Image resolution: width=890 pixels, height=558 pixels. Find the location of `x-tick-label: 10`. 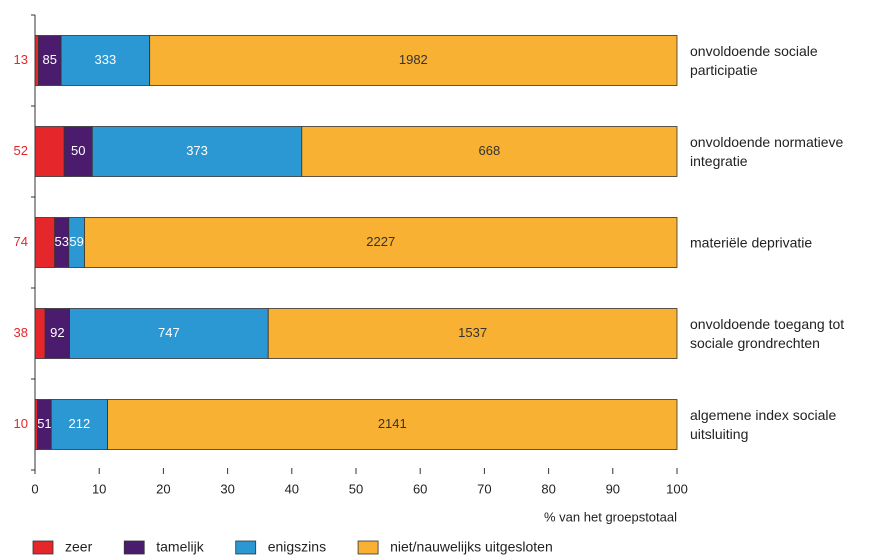

x-tick-label: 10 is located at coordinates (99, 488).